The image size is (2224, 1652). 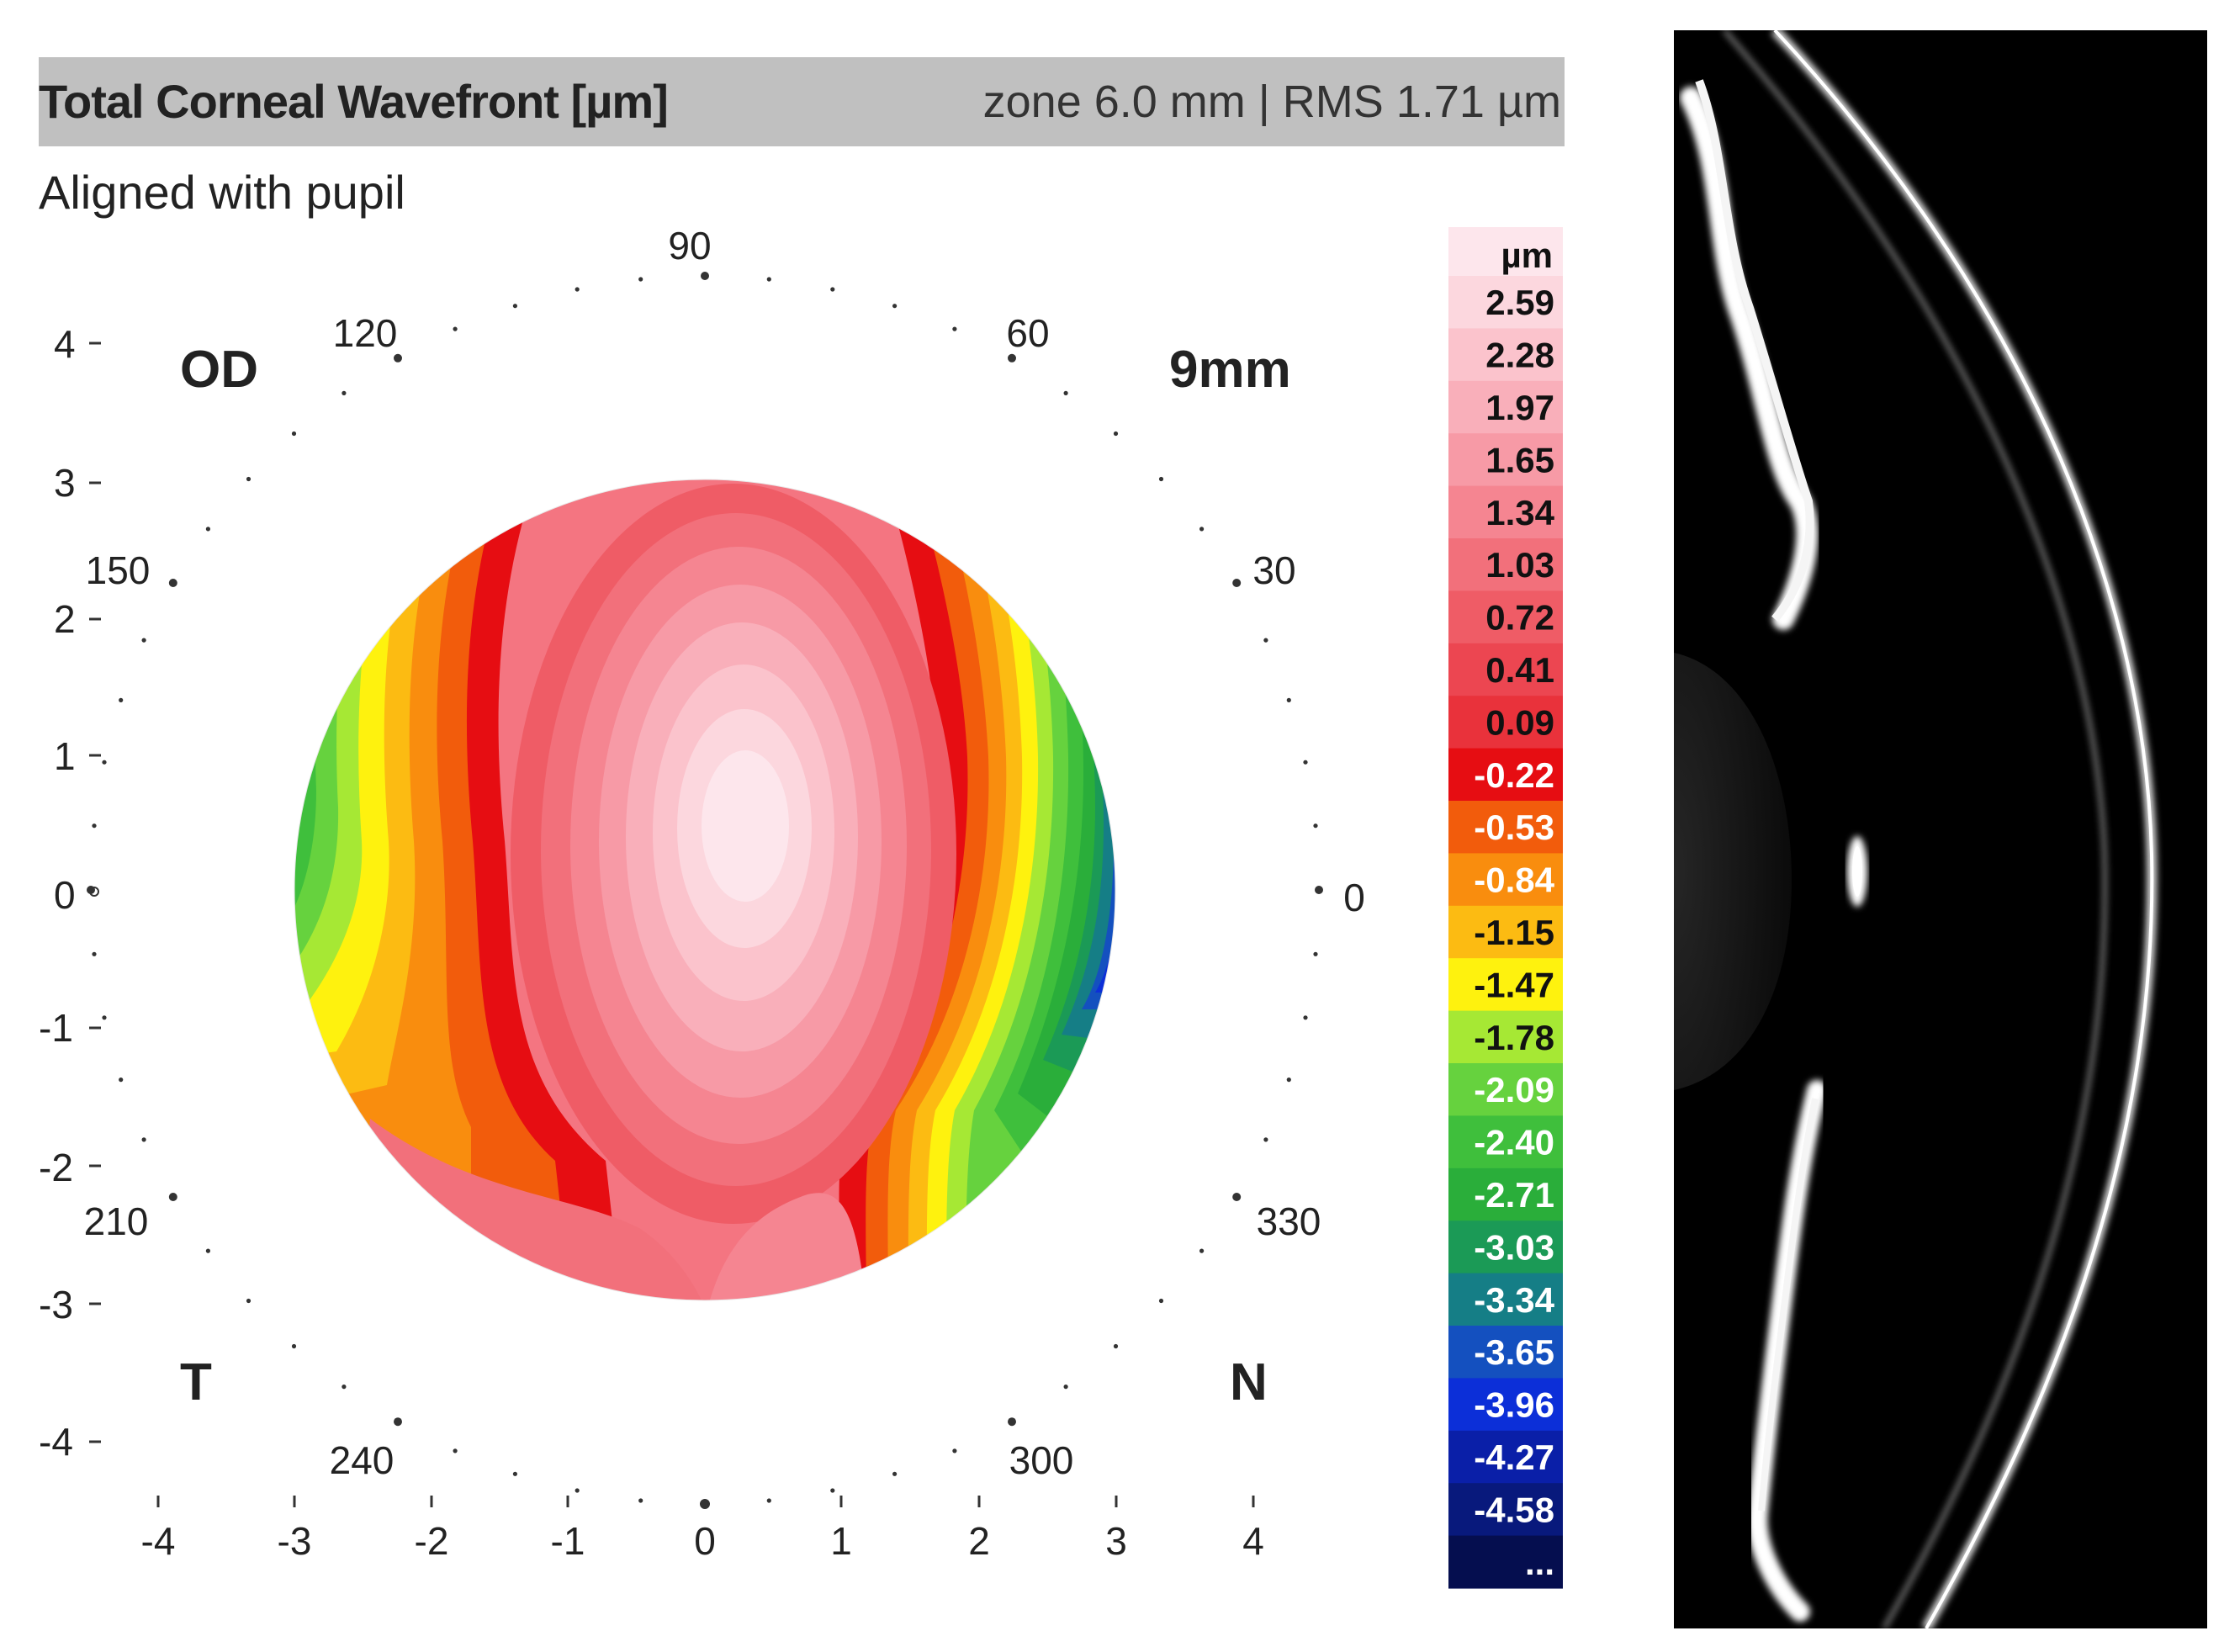 What do you see at coordinates (1354, 897) in the screenshot?
I see `angle-label-0: 0` at bounding box center [1354, 897].